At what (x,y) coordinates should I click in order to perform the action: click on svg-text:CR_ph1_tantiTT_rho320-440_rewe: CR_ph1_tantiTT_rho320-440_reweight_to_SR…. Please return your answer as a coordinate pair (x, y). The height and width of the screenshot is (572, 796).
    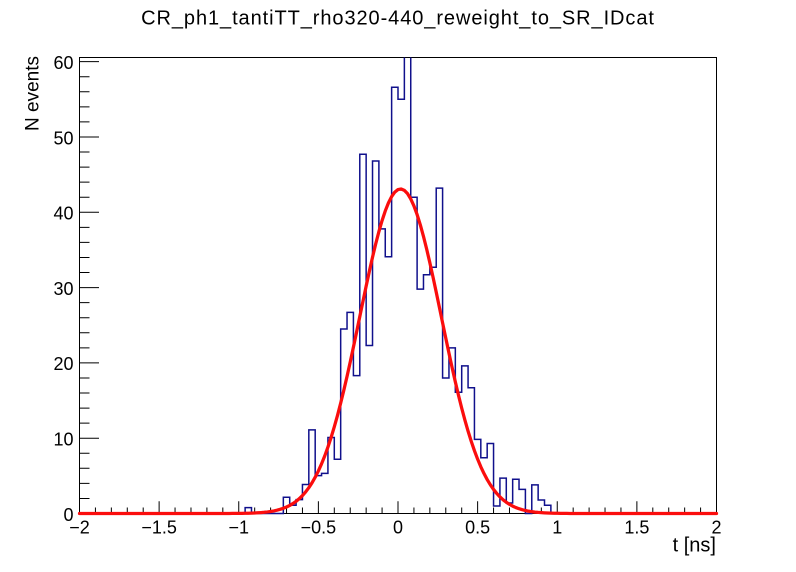
    Looking at the image, I should click on (398, 19).